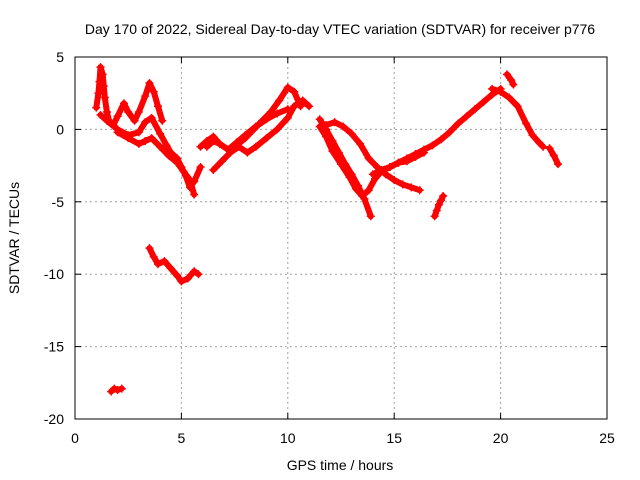 This screenshot has width=640, height=480. Describe the element at coordinates (340, 465) in the screenshot. I see `x-axis-label: GPS time / hours` at that location.